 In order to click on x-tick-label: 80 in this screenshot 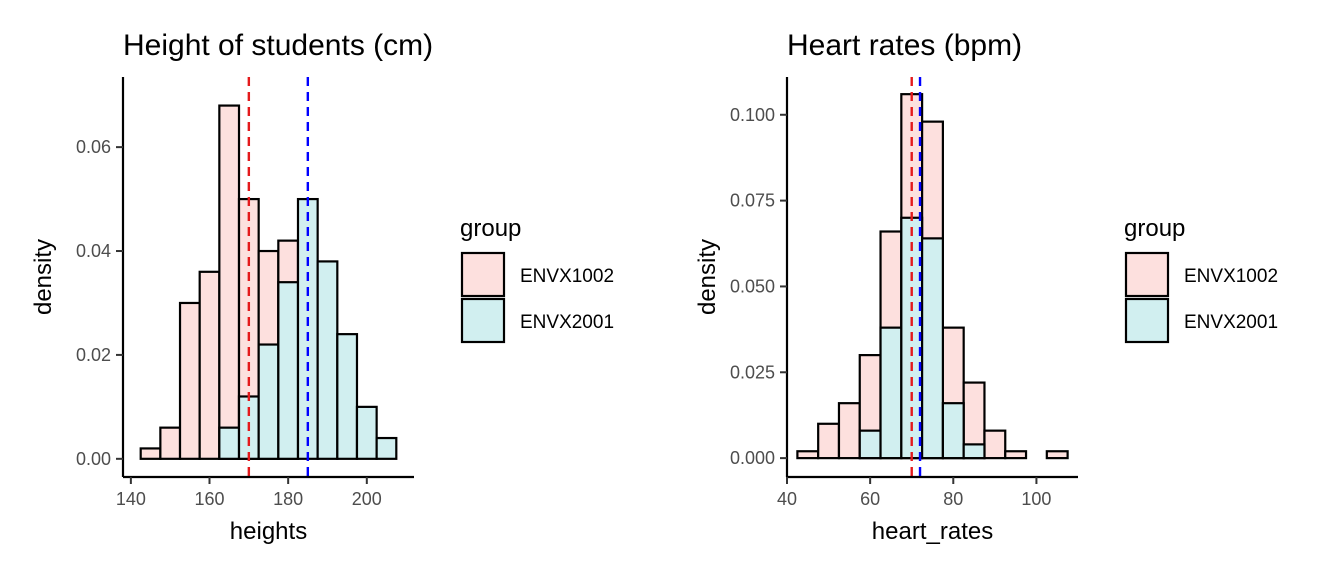, I will do `click(953, 499)`.